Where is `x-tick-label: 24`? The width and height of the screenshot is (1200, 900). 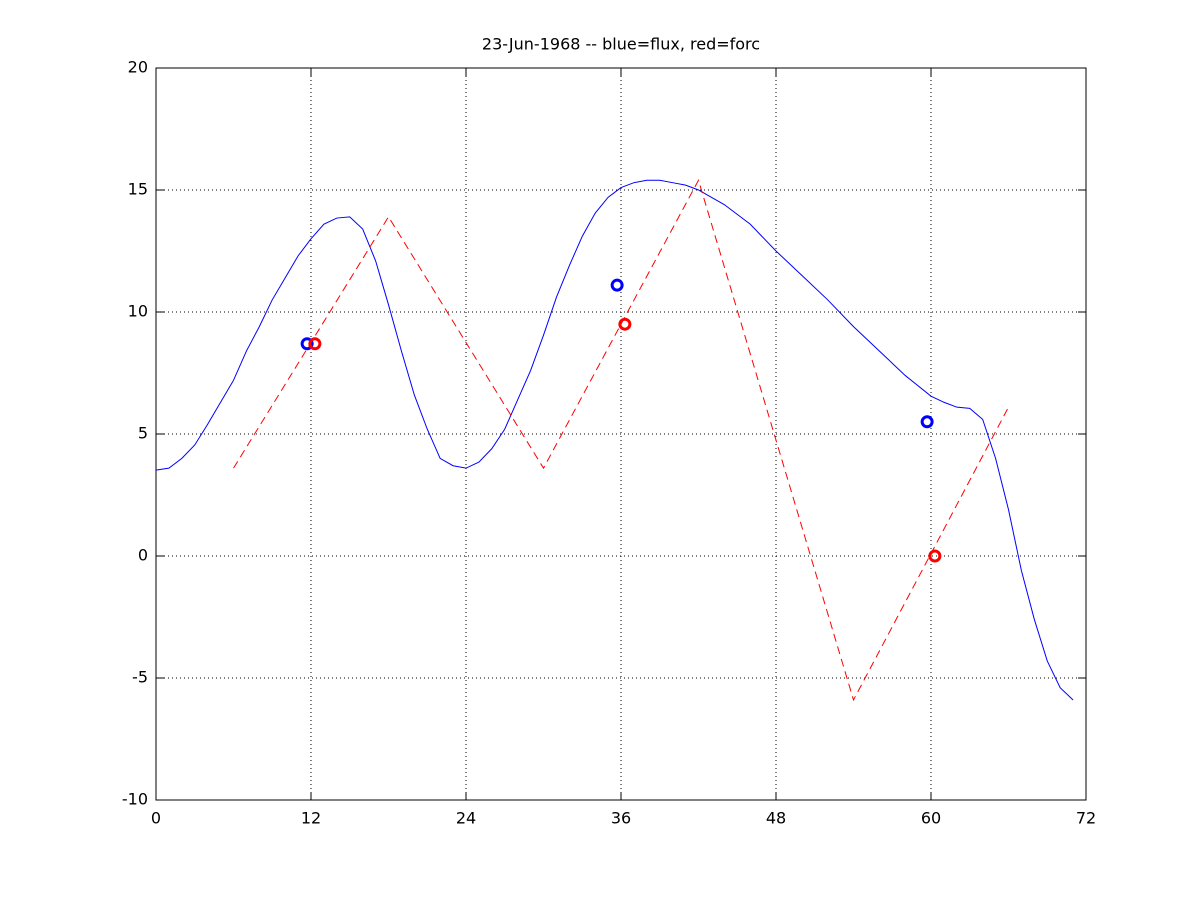 x-tick-label: 24 is located at coordinates (466, 818).